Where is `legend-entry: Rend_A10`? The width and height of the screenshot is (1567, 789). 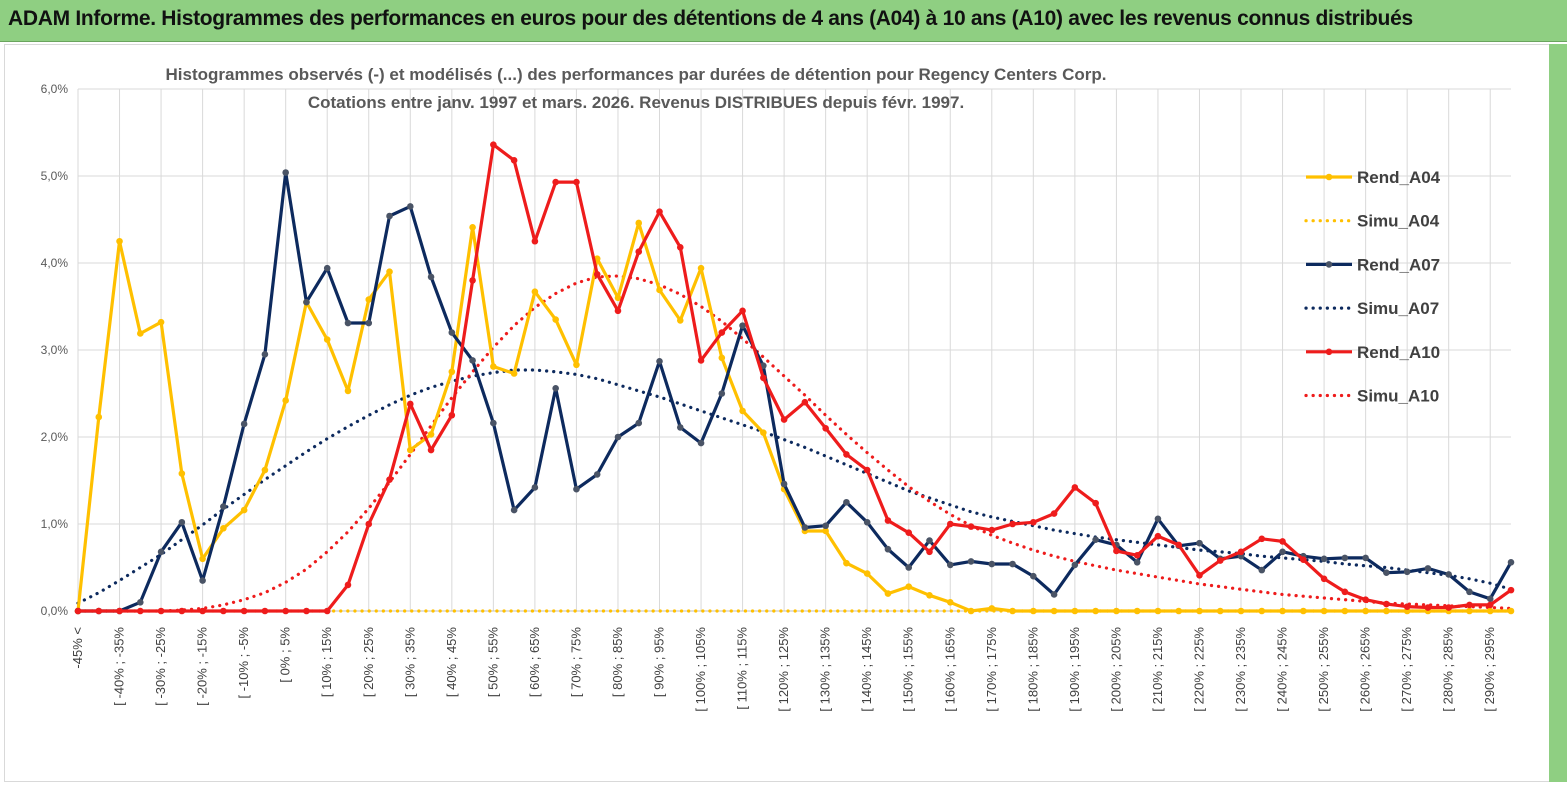
legend-entry: Rend_A10 is located at coordinates (1373, 352).